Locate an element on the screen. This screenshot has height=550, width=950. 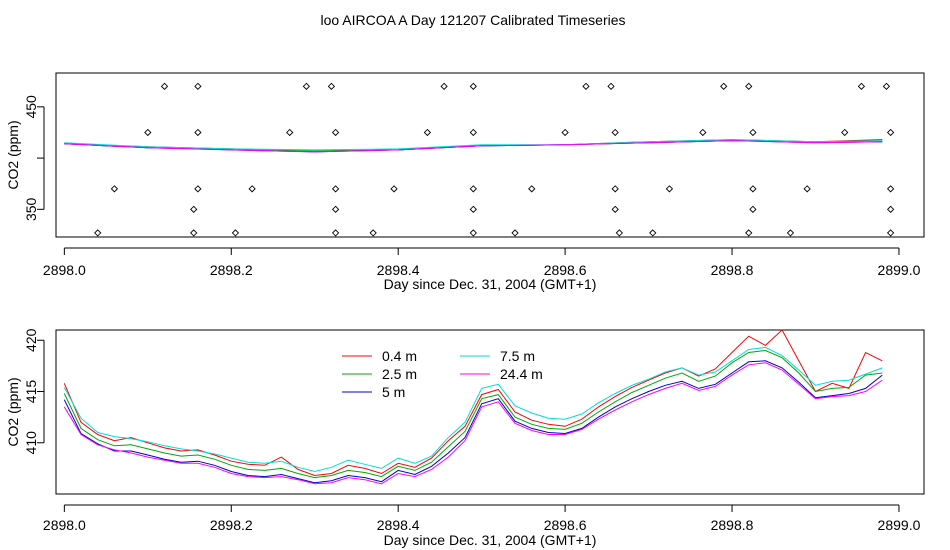
legend: 0.4 m 2.5 m 5 m 7.5 m 24.4 m is located at coordinates (442, 374).